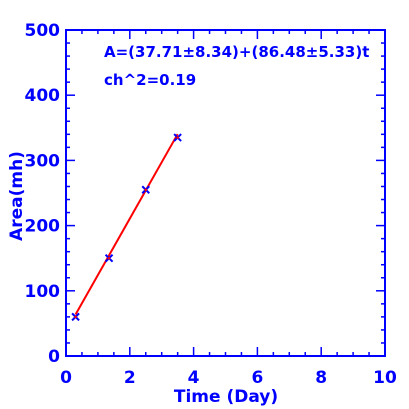 This screenshot has width=409, height=409. Describe the element at coordinates (43, 161) in the screenshot. I see `y-tick-label: 300` at that location.